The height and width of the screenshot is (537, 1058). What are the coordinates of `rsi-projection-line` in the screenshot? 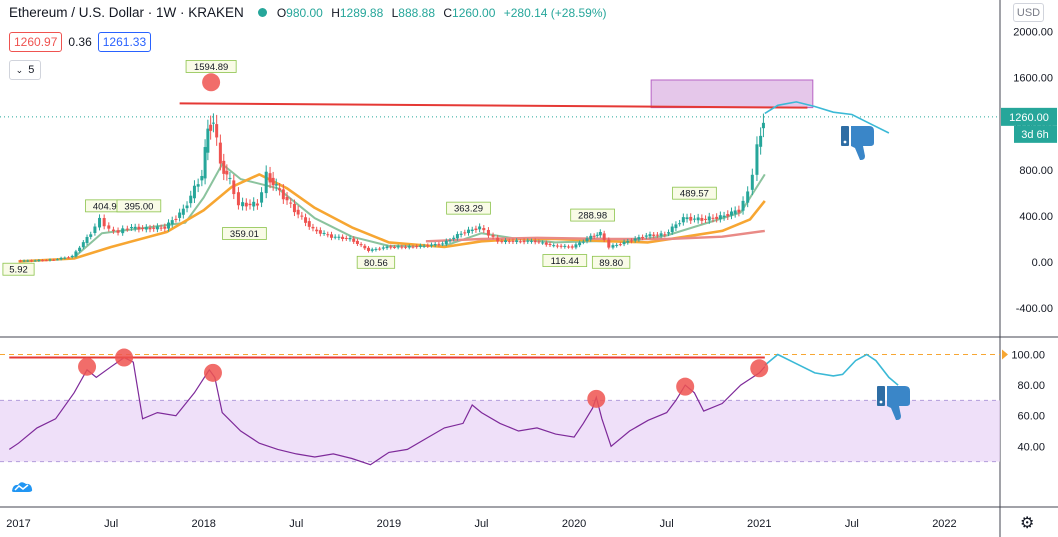 It's located at (831, 369).